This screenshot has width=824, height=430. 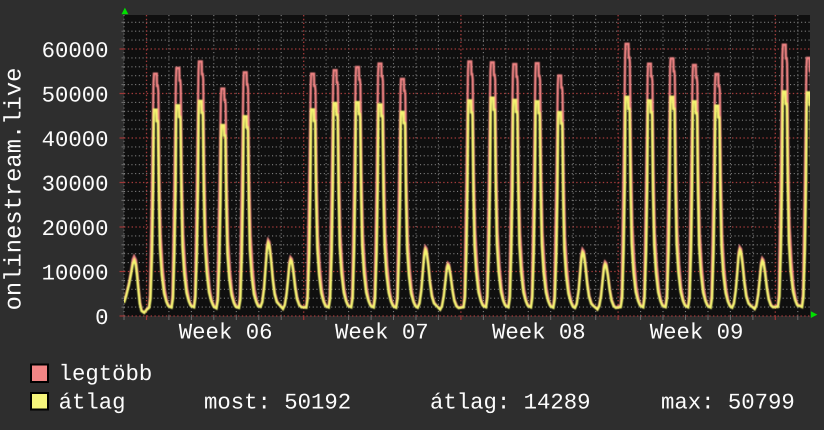 I want to click on svg-text: 10000, so click(x=75, y=274).